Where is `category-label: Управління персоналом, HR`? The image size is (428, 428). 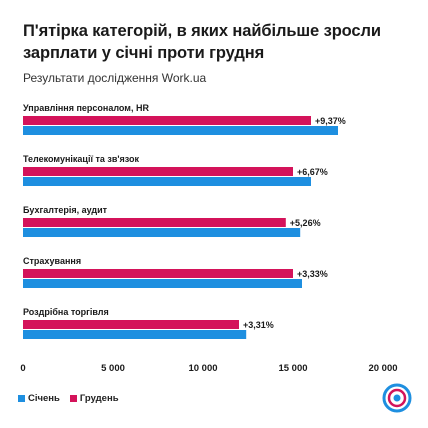 category-label: Управління персоналом, HR is located at coordinates (86, 108).